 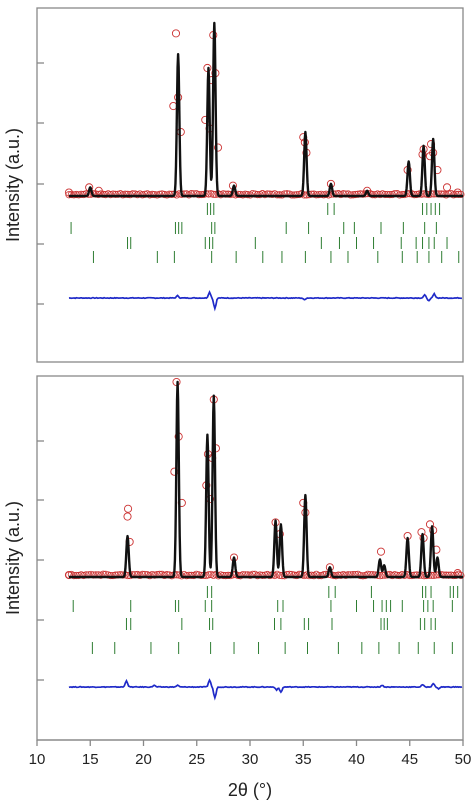 I want to click on x-axis: 10 15 20 25 30 35 40 45 50, so click(x=250, y=753).